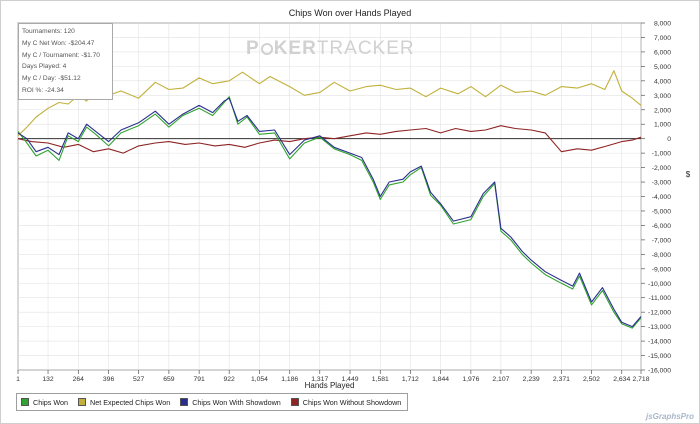  What do you see at coordinates (500, 379) in the screenshot?
I see `x-tick-label: 2,107` at bounding box center [500, 379].